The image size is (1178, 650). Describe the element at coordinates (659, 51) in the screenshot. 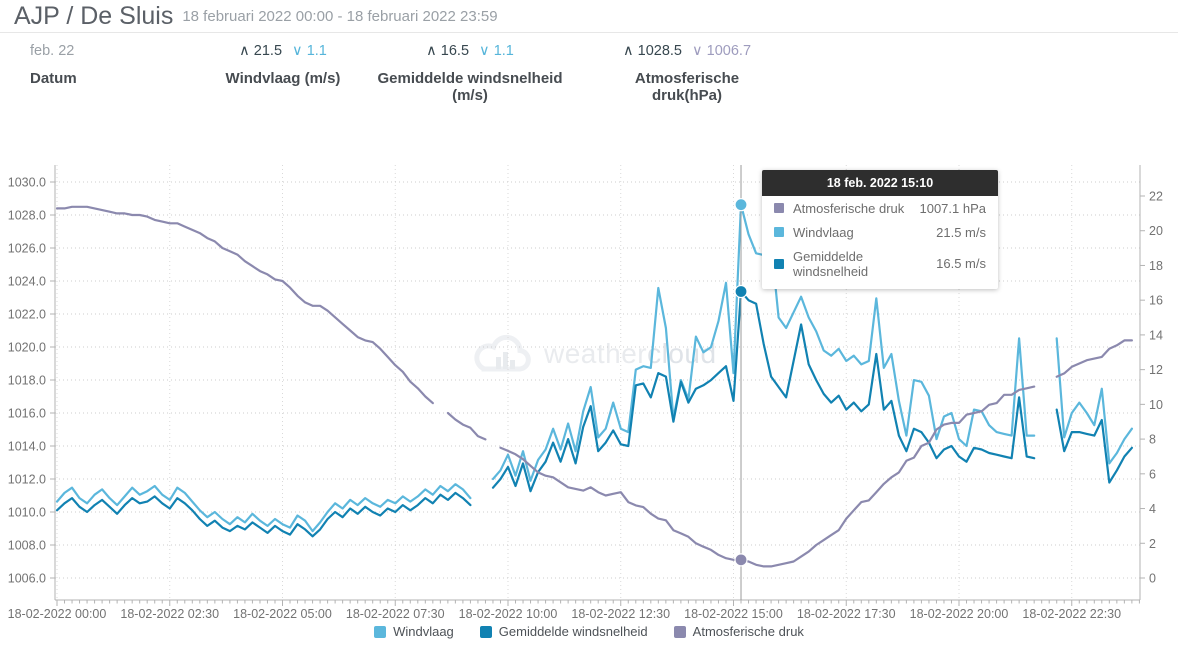

I see `stat-pressure-max: 1028.5` at that location.